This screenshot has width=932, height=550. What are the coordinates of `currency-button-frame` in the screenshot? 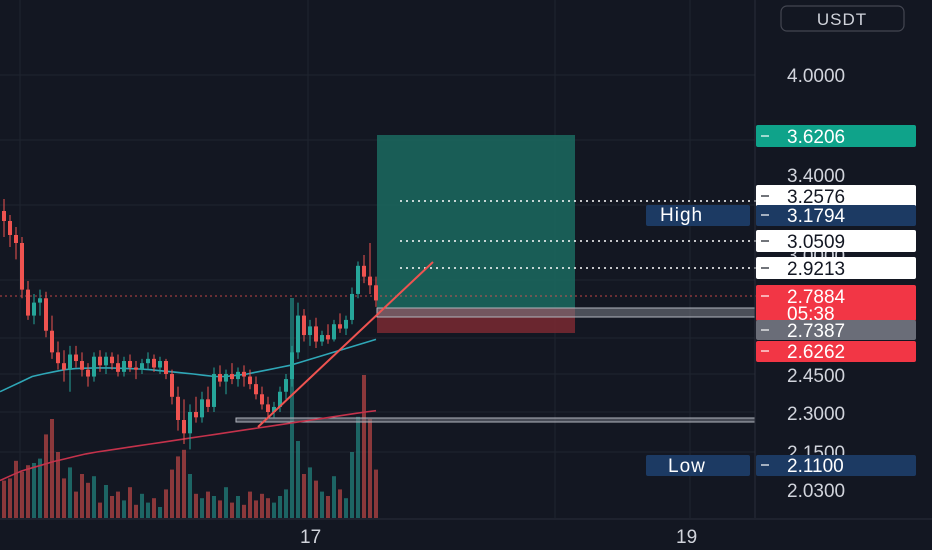 It's located at (842, 18).